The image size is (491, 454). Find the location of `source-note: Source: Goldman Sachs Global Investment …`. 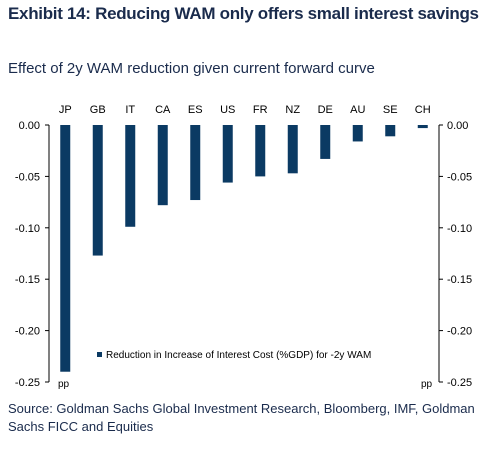

source-note: Source: Goldman Sachs Global Investment … is located at coordinates (241, 417).